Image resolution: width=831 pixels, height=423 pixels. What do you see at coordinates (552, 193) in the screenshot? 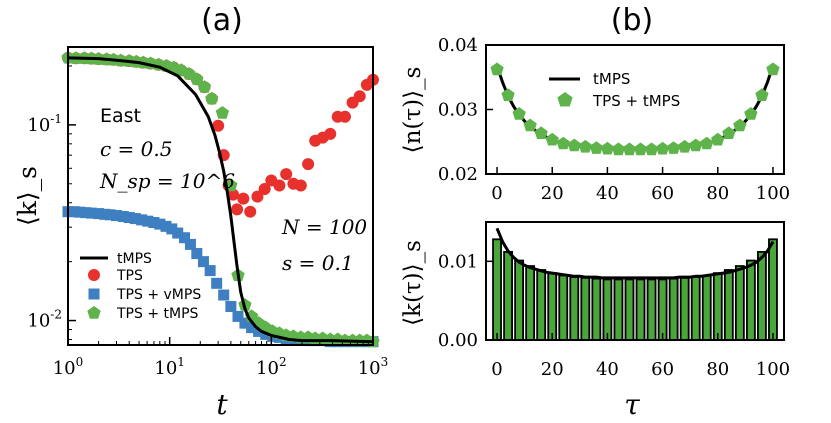
I see `x-tick-label: 20` at bounding box center [552, 193].